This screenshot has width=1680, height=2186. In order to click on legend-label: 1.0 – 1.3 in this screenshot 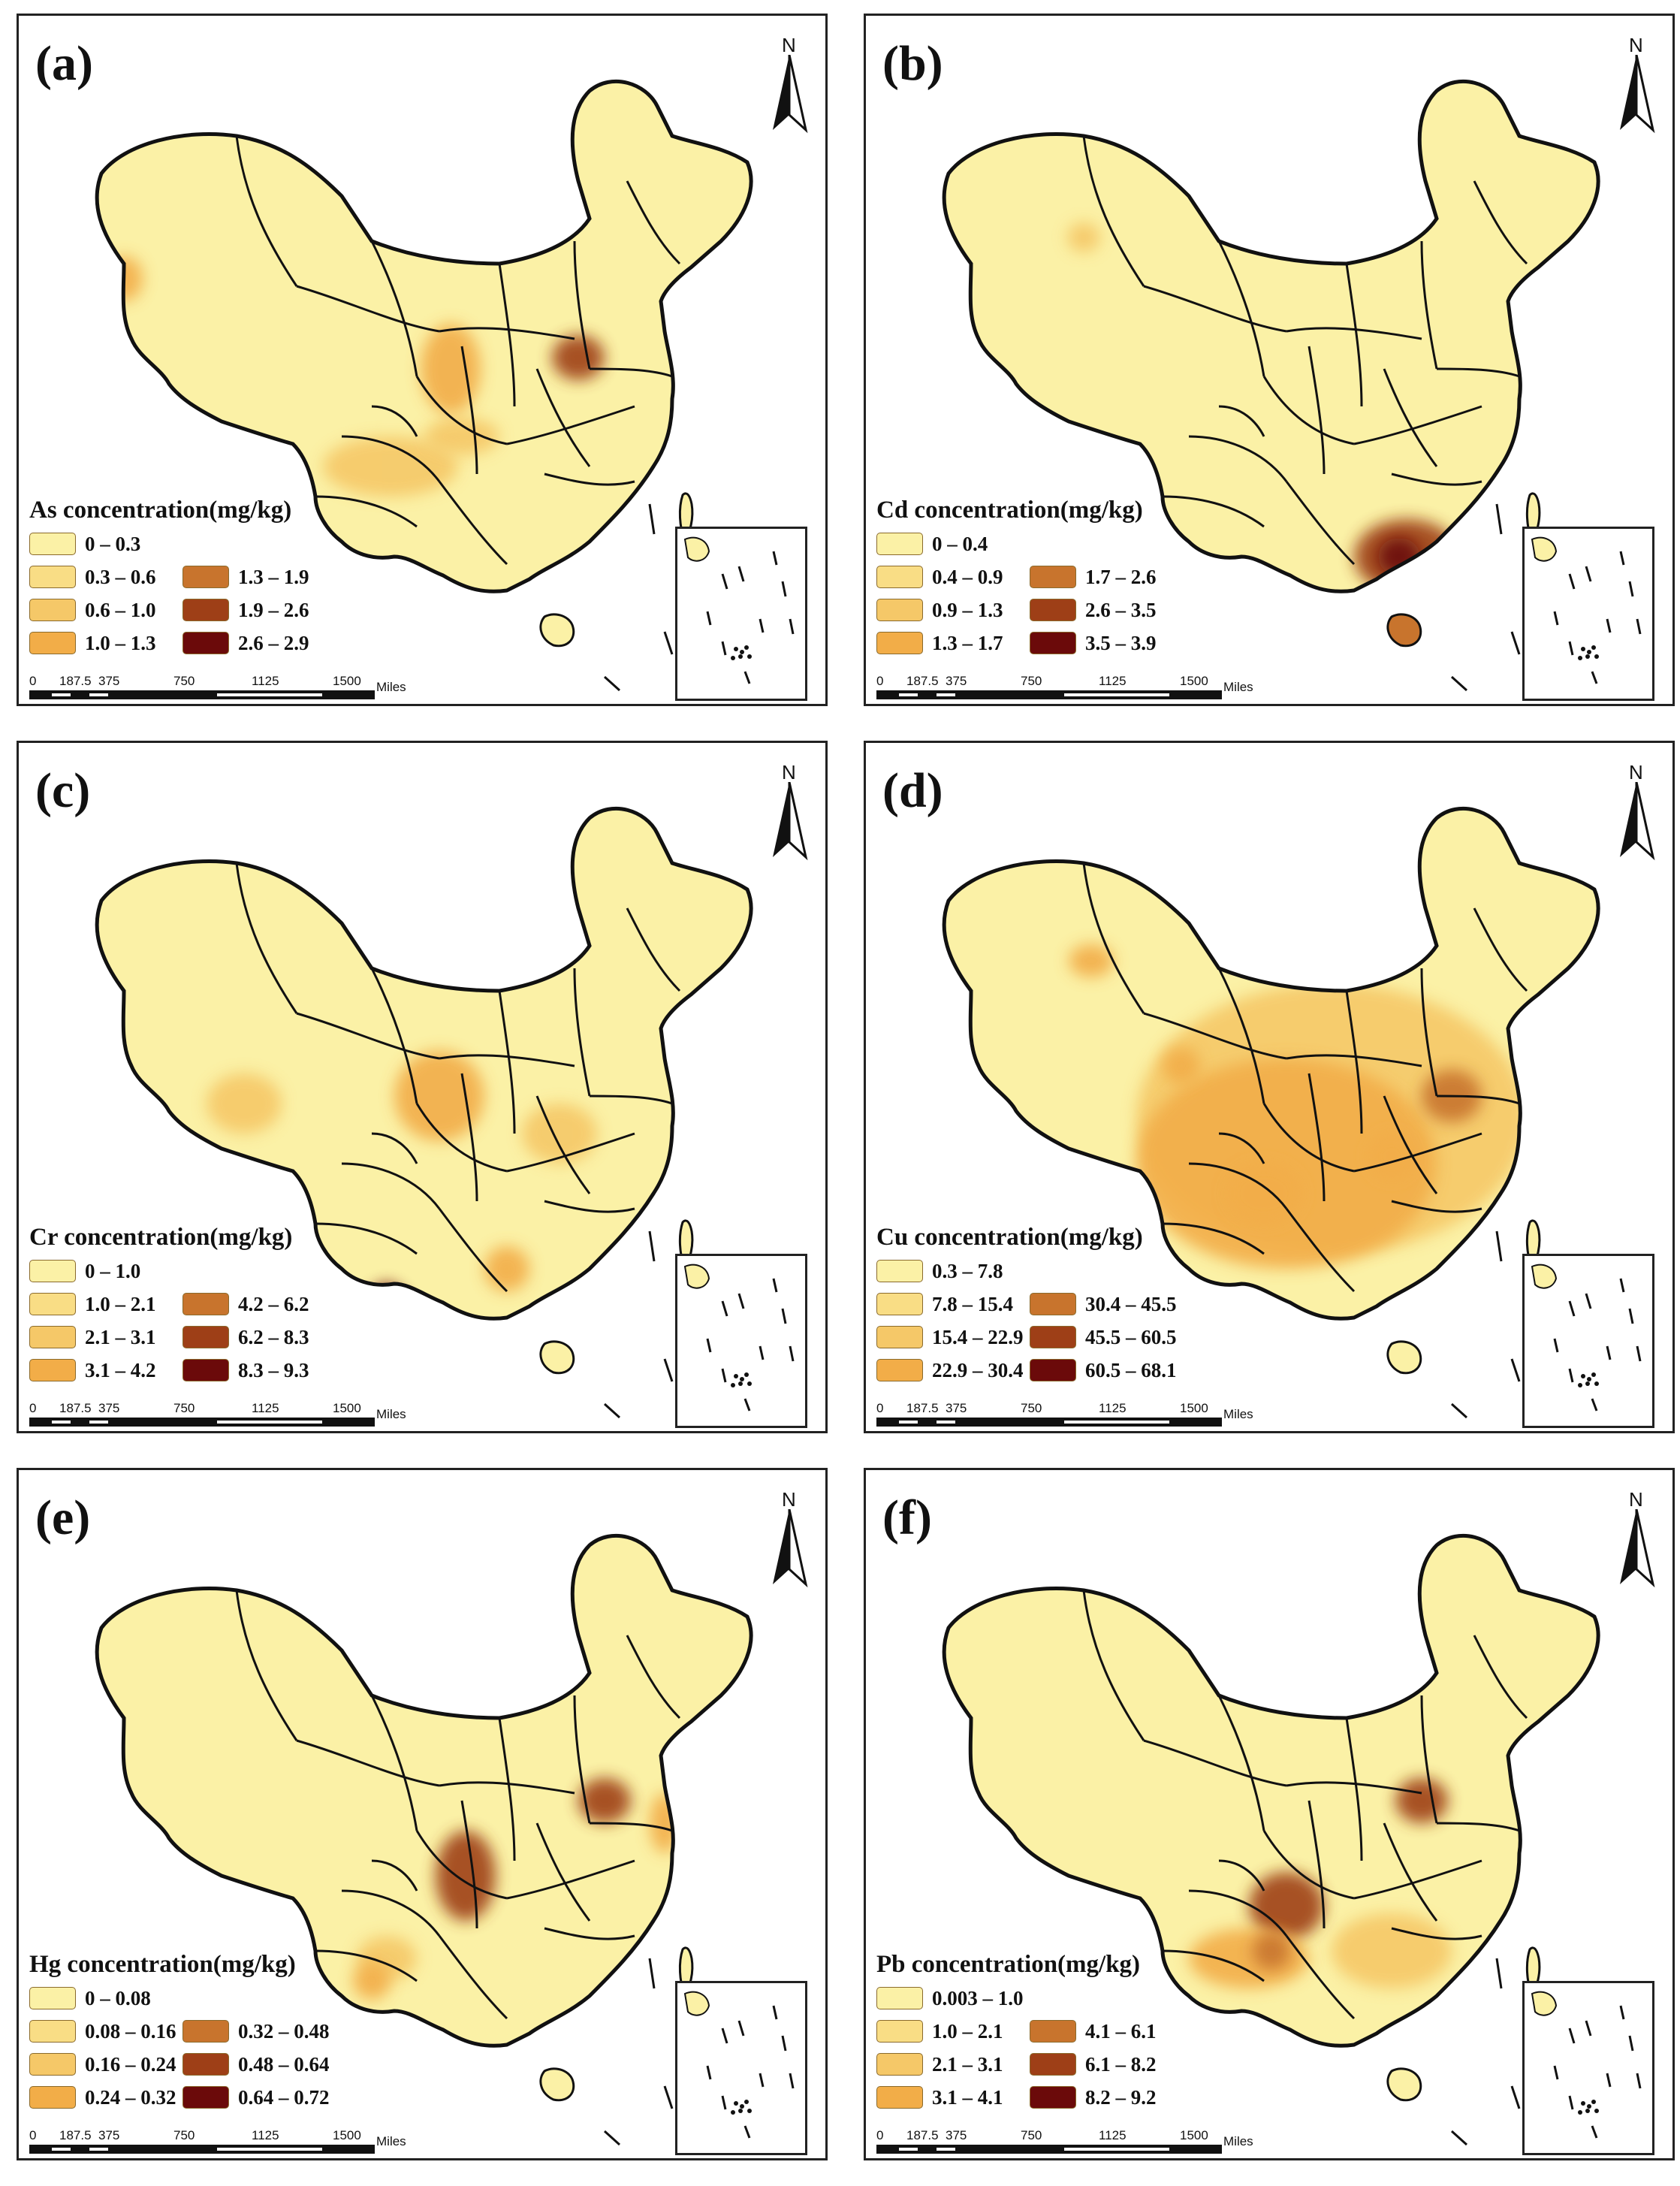, I will do `click(120, 642)`.